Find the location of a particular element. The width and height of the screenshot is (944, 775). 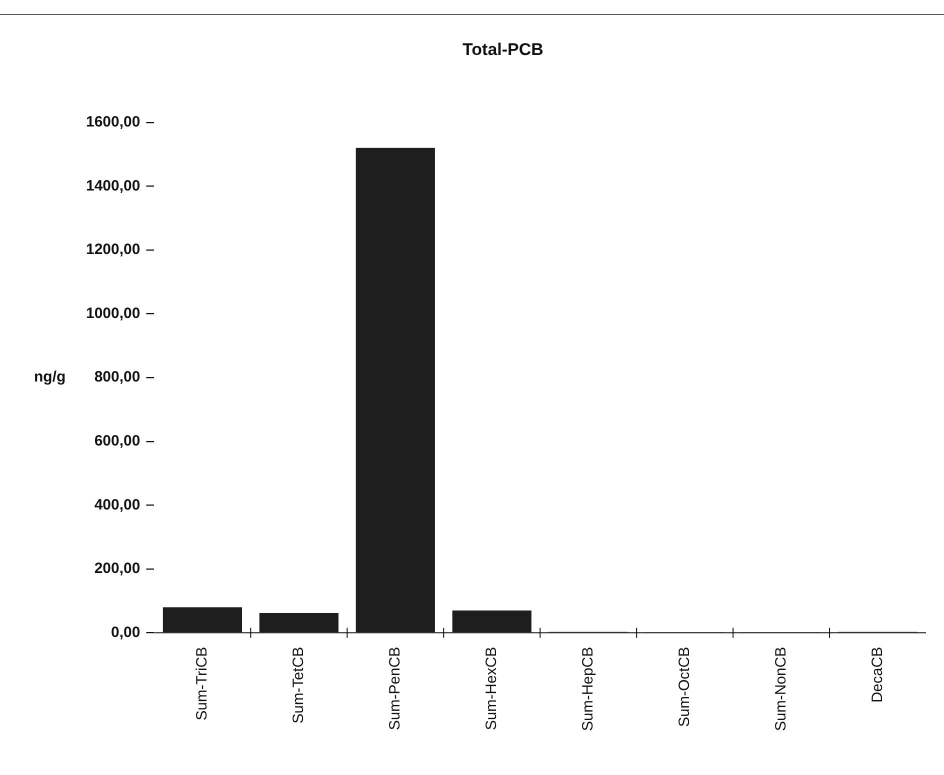

y-tick-label: 200,00 is located at coordinates (117, 569).